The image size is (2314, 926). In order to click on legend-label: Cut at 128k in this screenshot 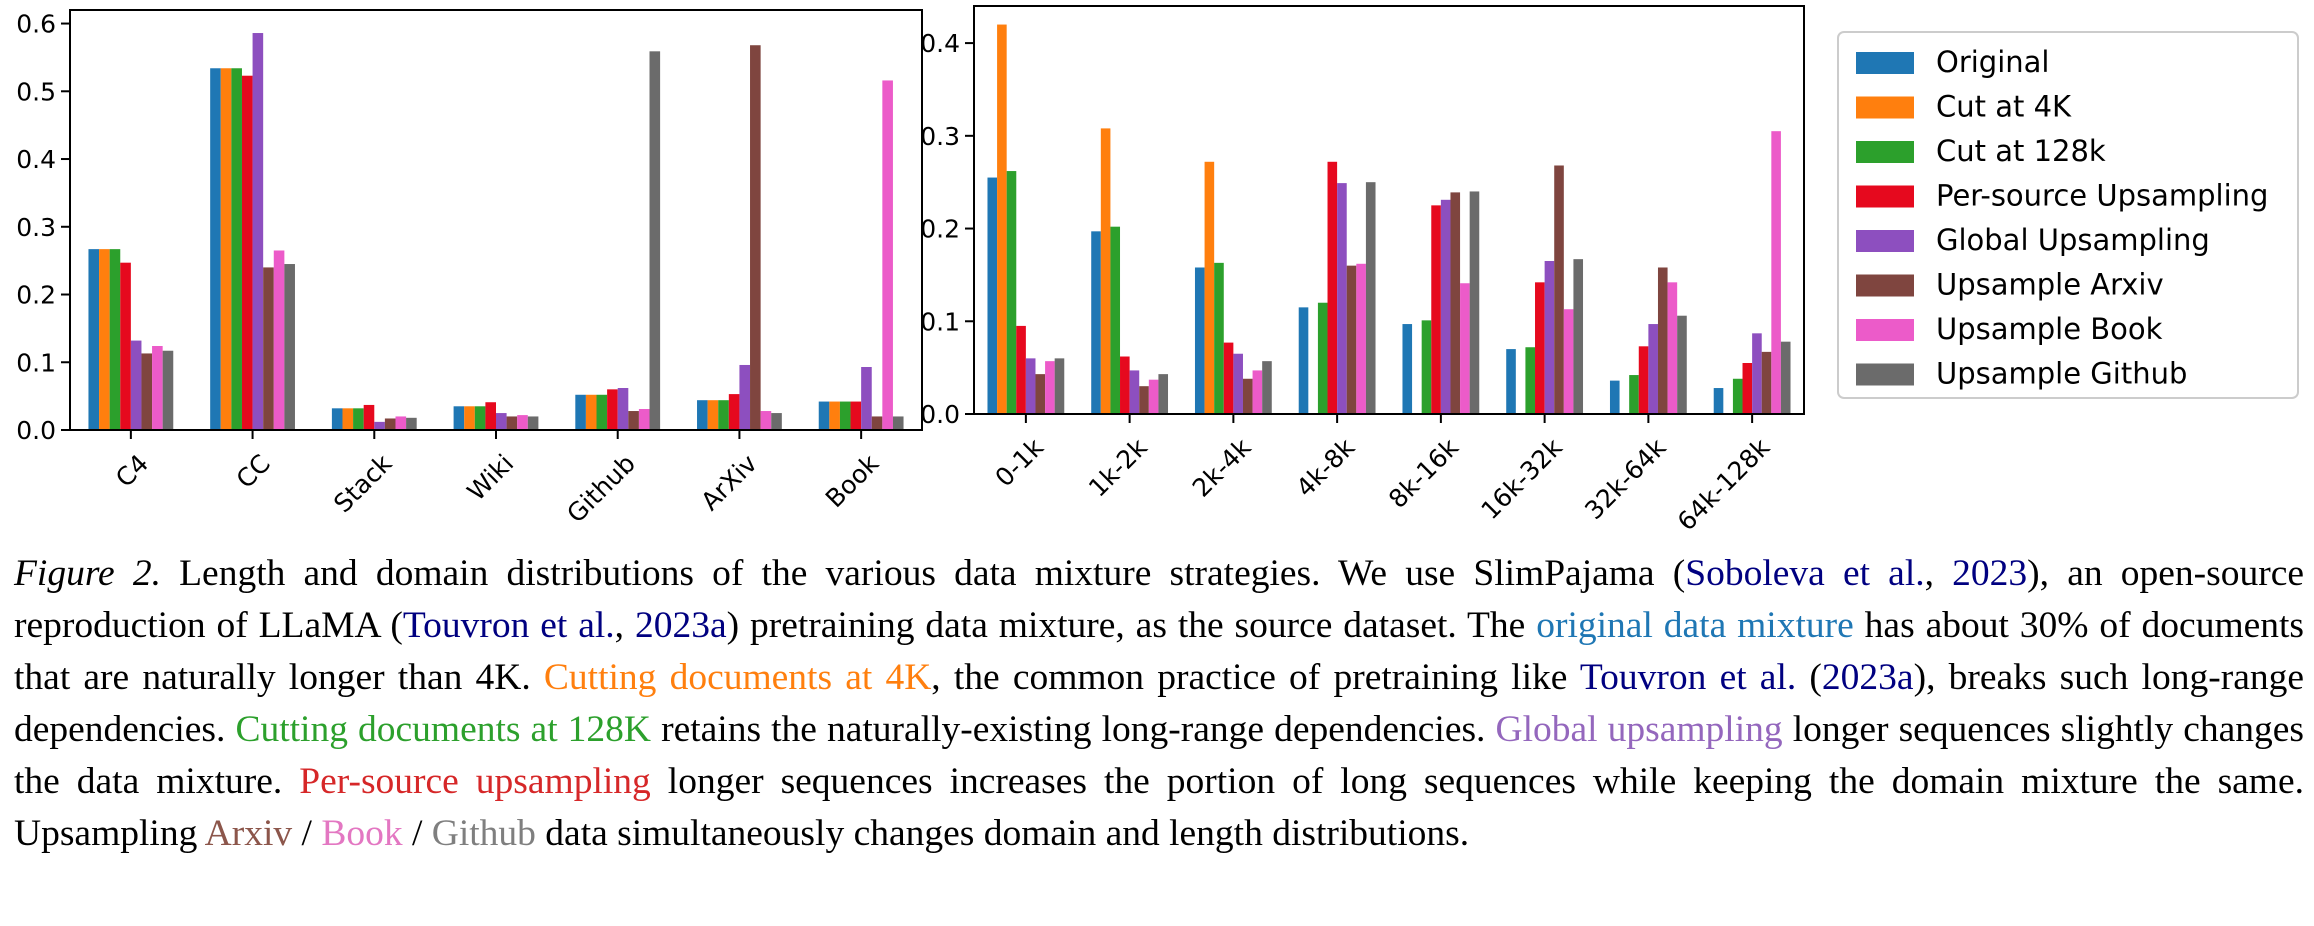, I will do `click(2021, 151)`.